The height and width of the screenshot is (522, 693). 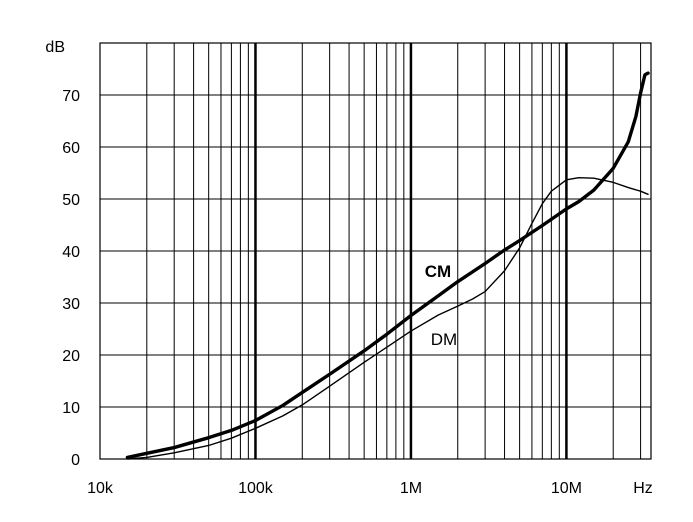 What do you see at coordinates (75, 460) in the screenshot?
I see `y-tick-label: 0` at bounding box center [75, 460].